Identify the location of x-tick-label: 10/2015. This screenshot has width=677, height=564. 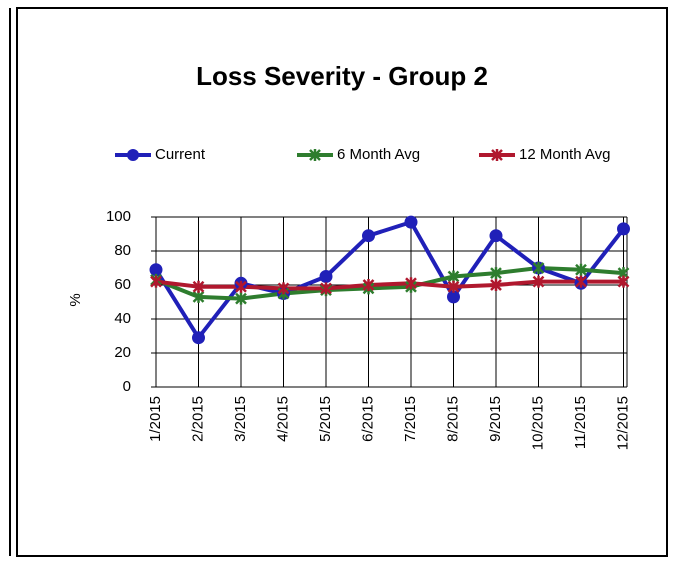
(537, 423).